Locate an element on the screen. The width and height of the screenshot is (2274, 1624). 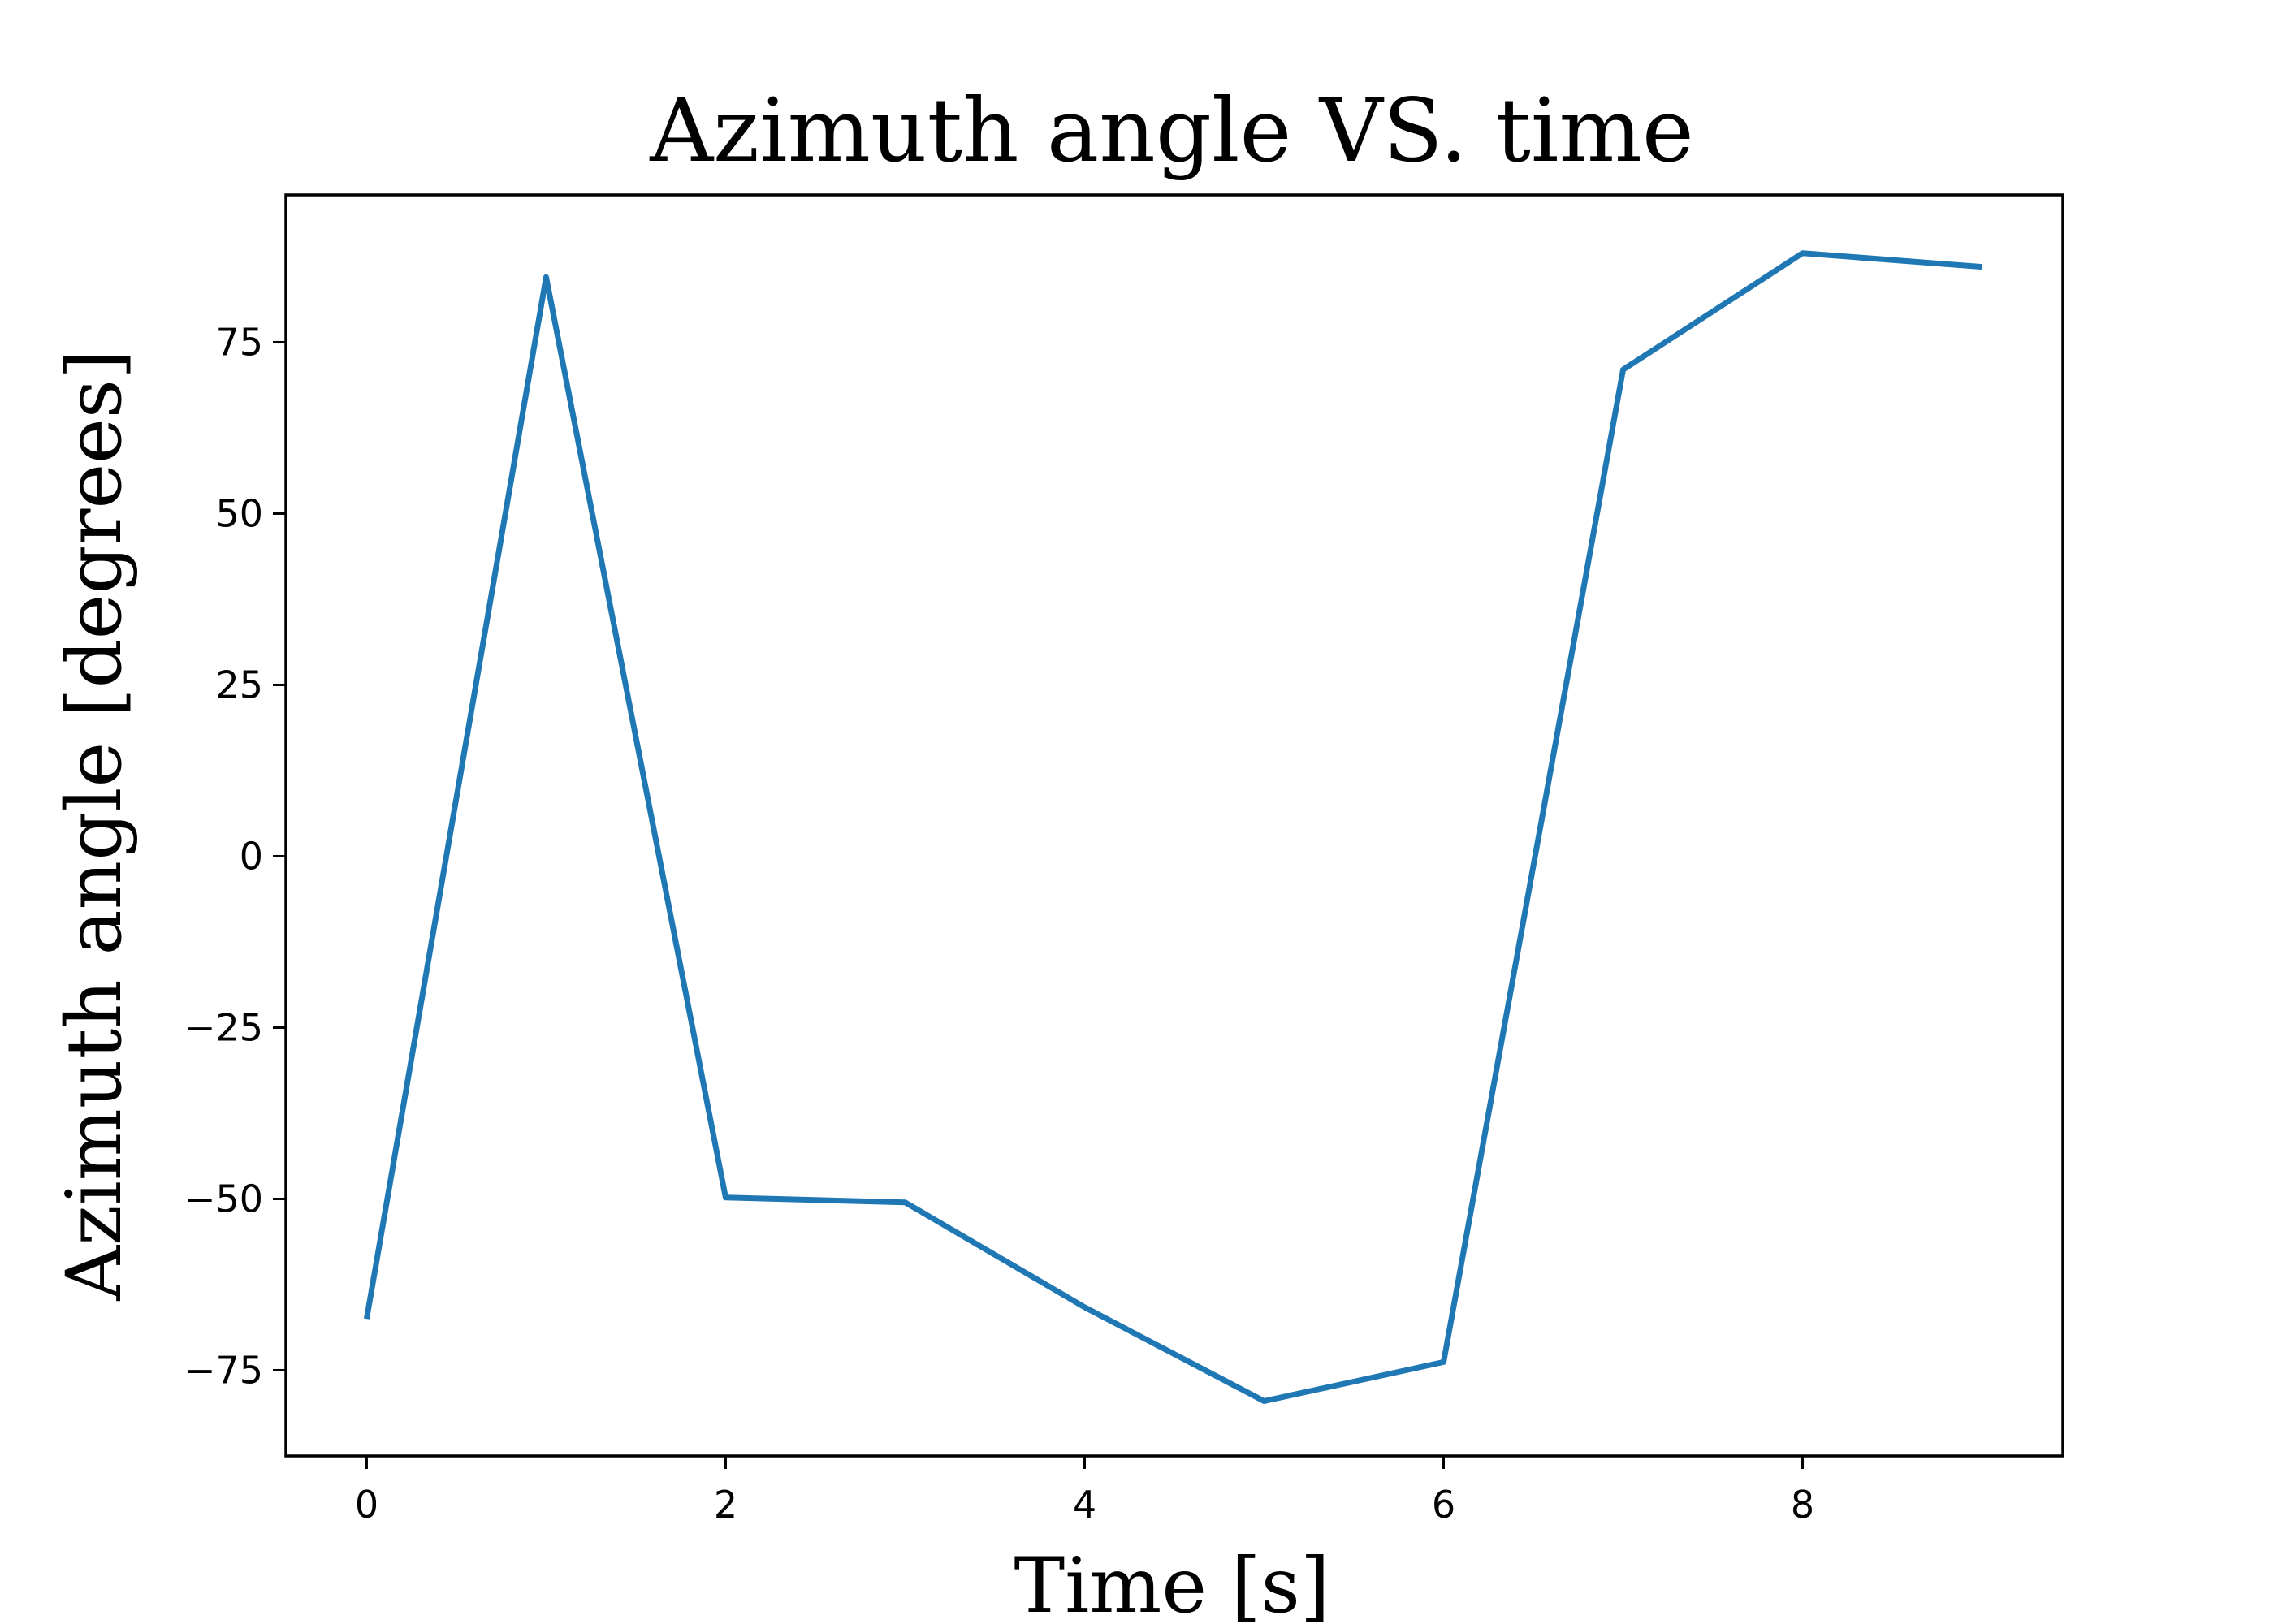
y-tick-label: −75 is located at coordinates (224, 1370).